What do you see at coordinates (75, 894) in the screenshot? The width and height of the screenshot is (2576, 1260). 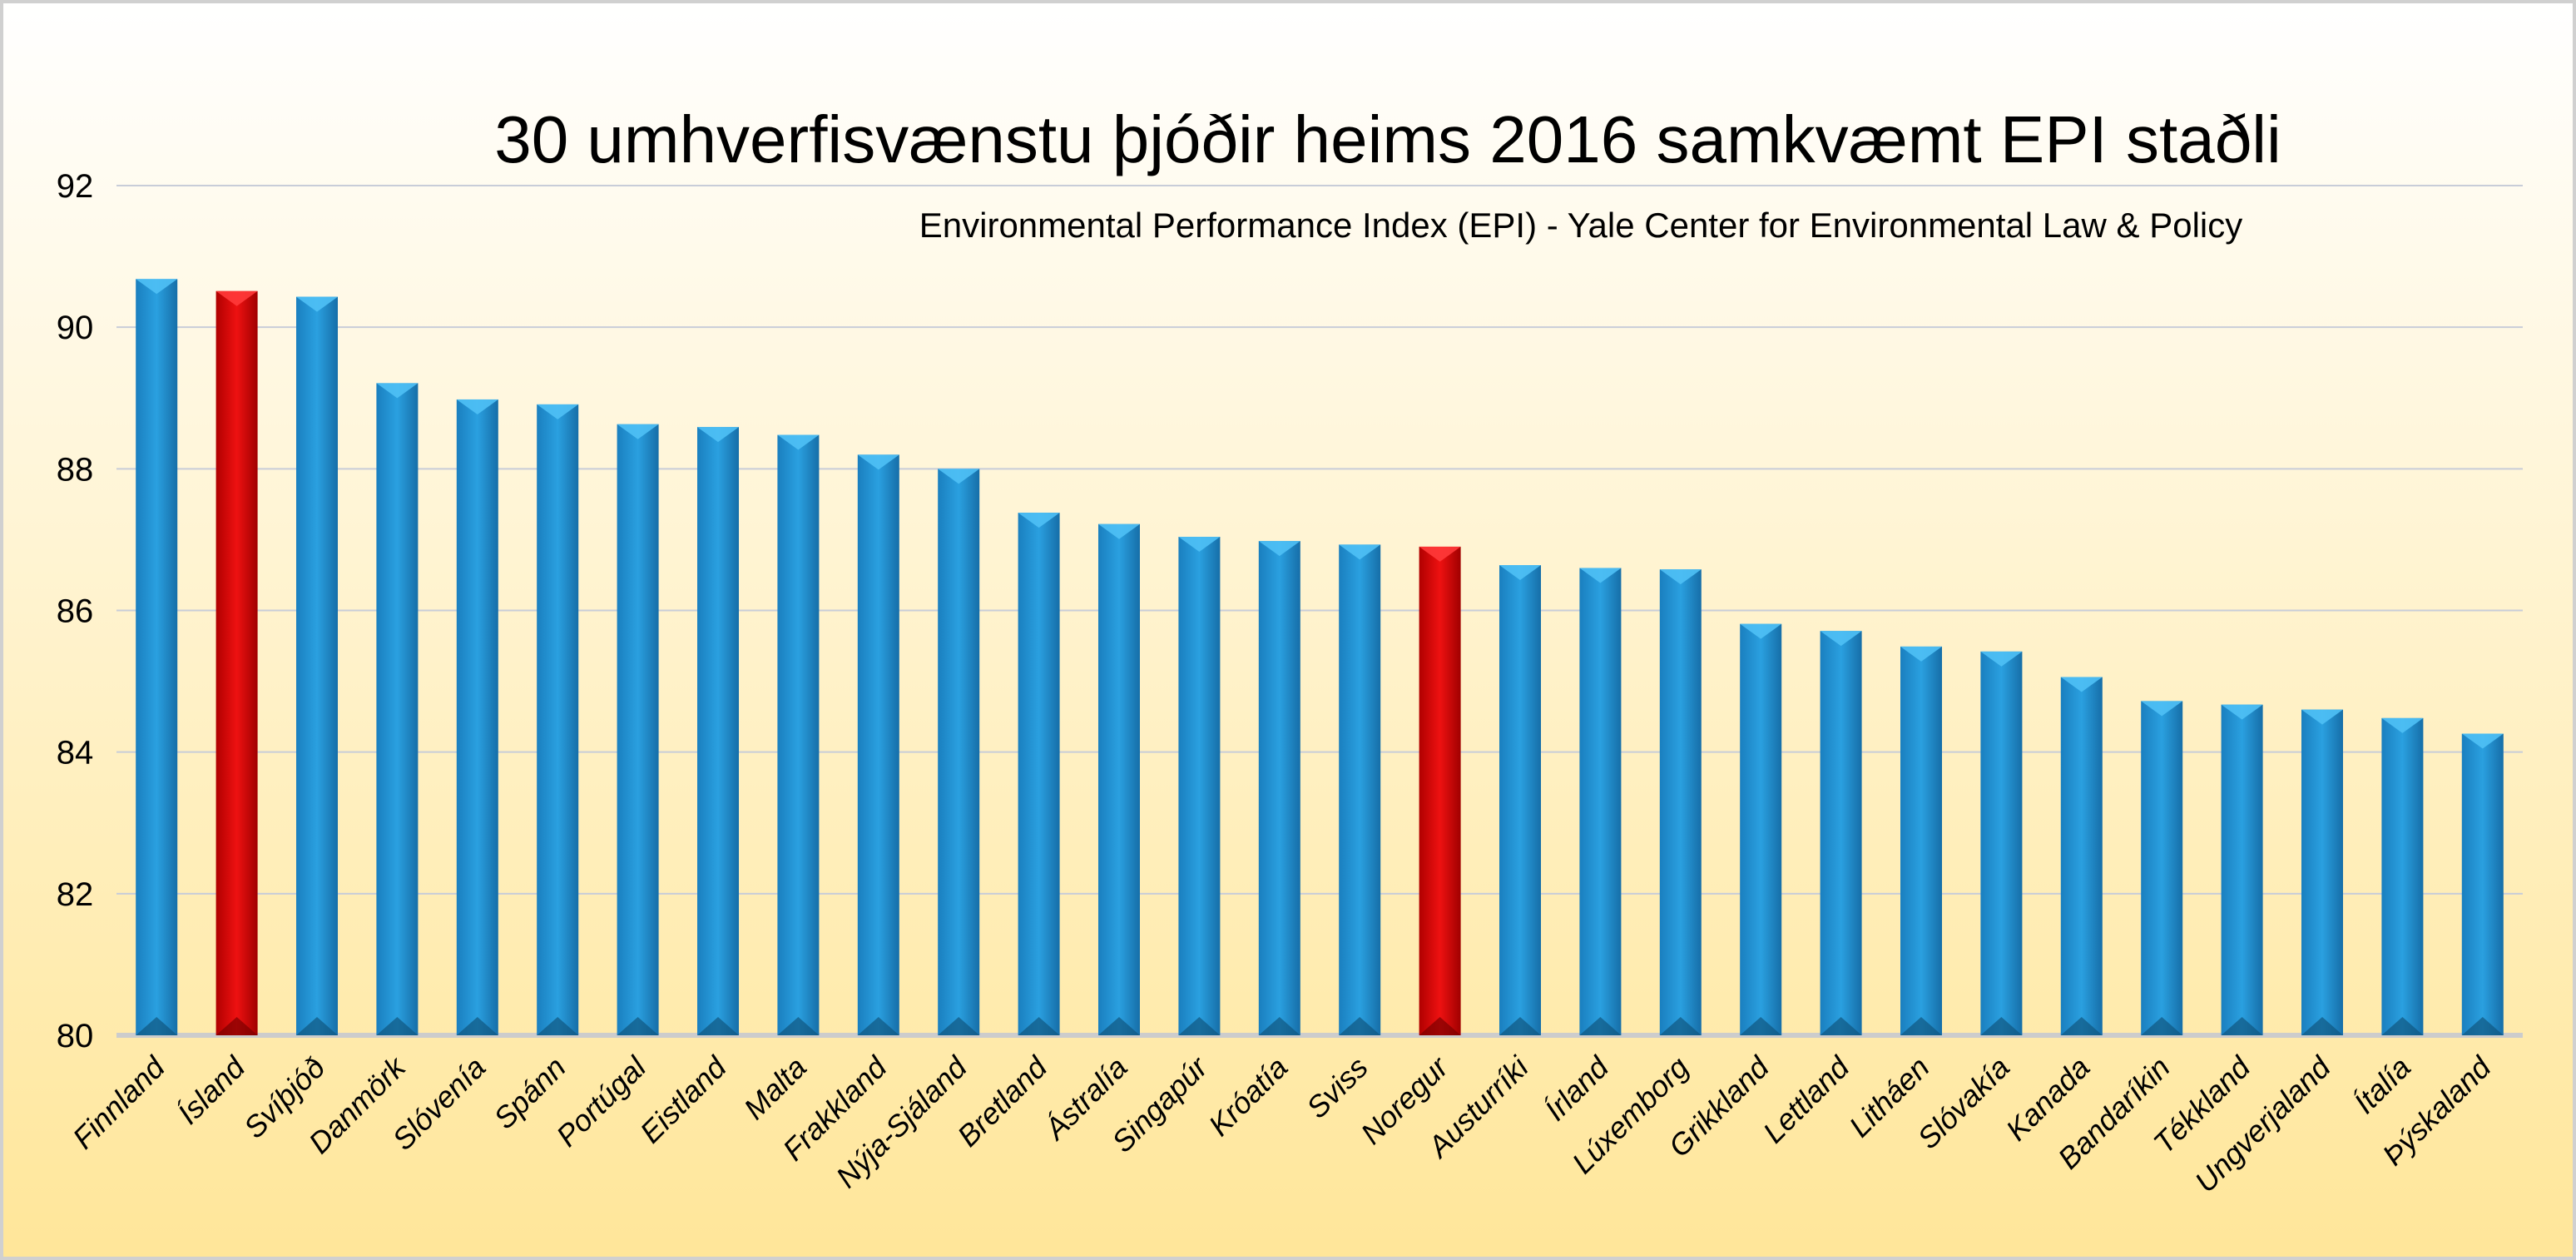 I see `y-tick-label: 82` at bounding box center [75, 894].